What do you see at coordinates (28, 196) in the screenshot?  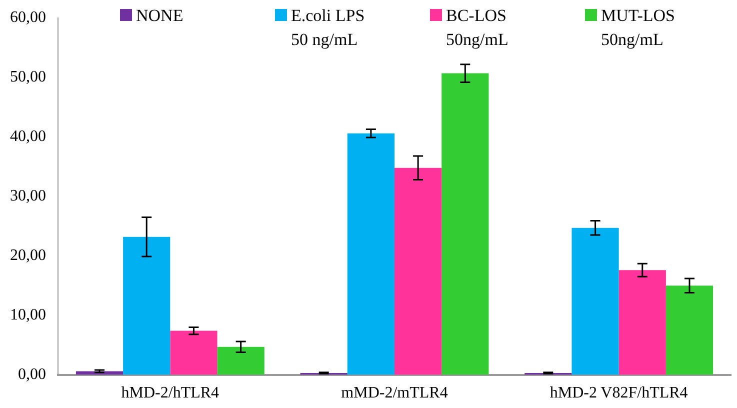 I see `y-tick-label: 30,00` at bounding box center [28, 196].